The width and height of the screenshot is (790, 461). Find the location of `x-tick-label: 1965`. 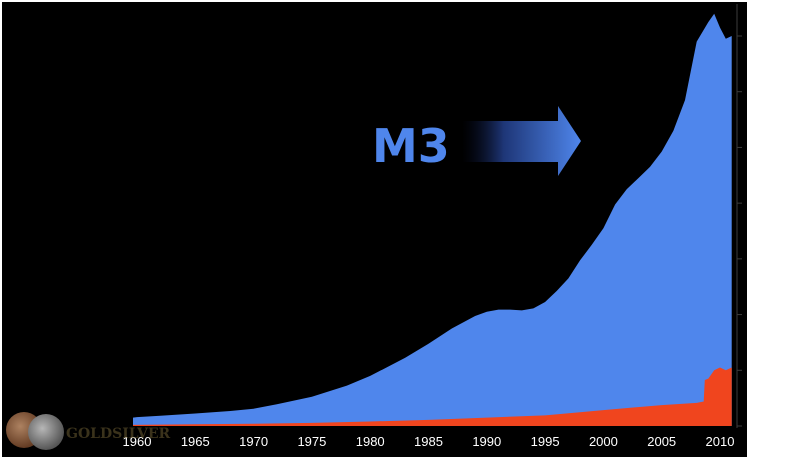

x-tick-label: 1965 is located at coordinates (195, 441).